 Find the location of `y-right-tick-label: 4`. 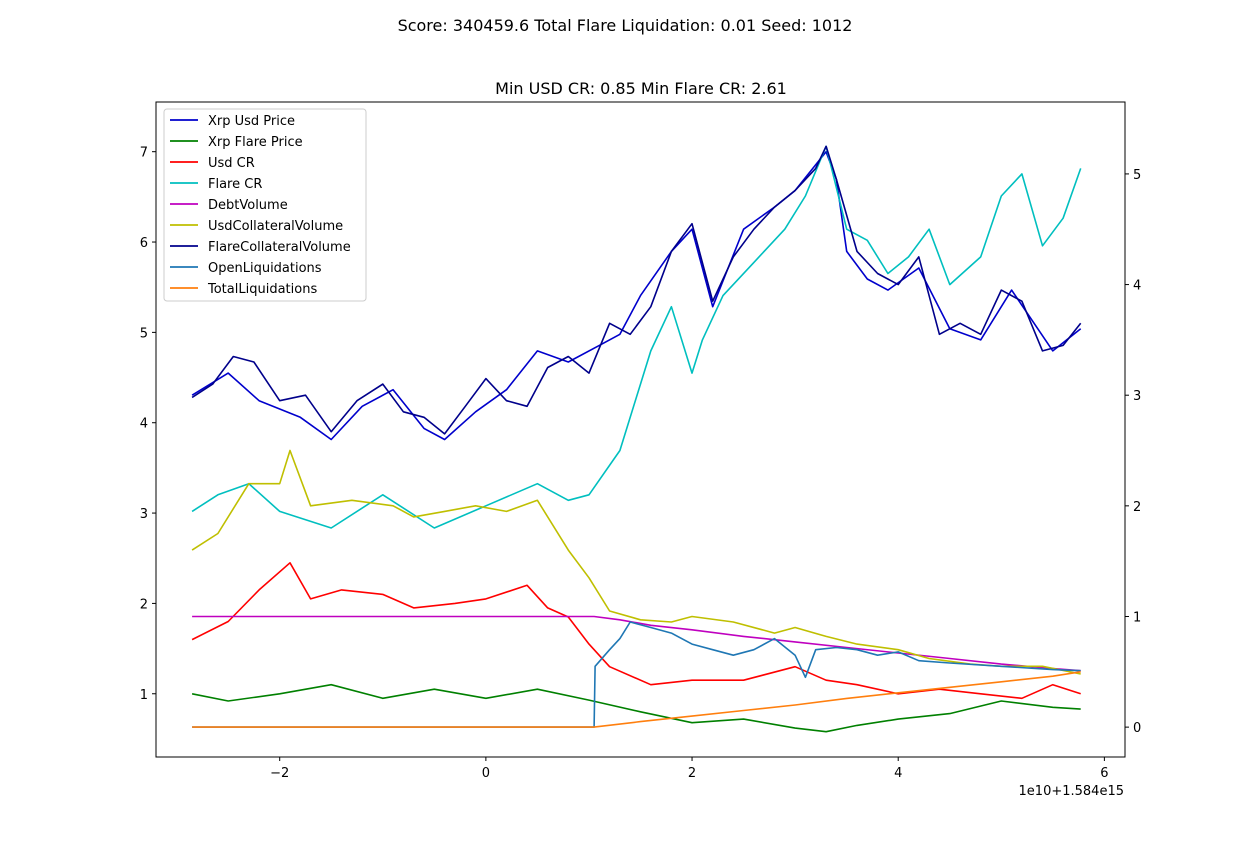

y-right-tick-label: 4 is located at coordinates (1137, 286).